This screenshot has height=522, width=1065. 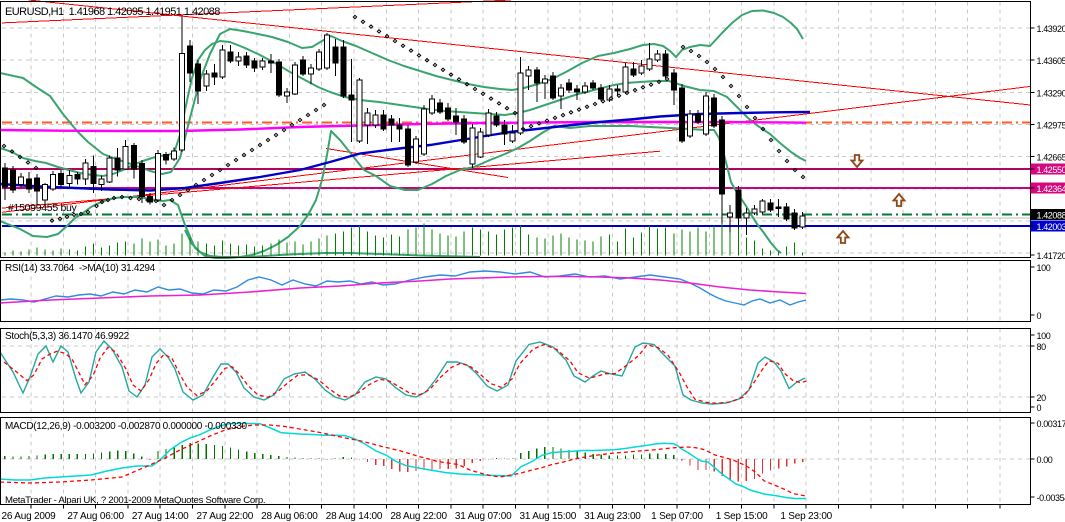 I want to click on svg-text: 1 Sep 07:00, so click(x=677, y=516).